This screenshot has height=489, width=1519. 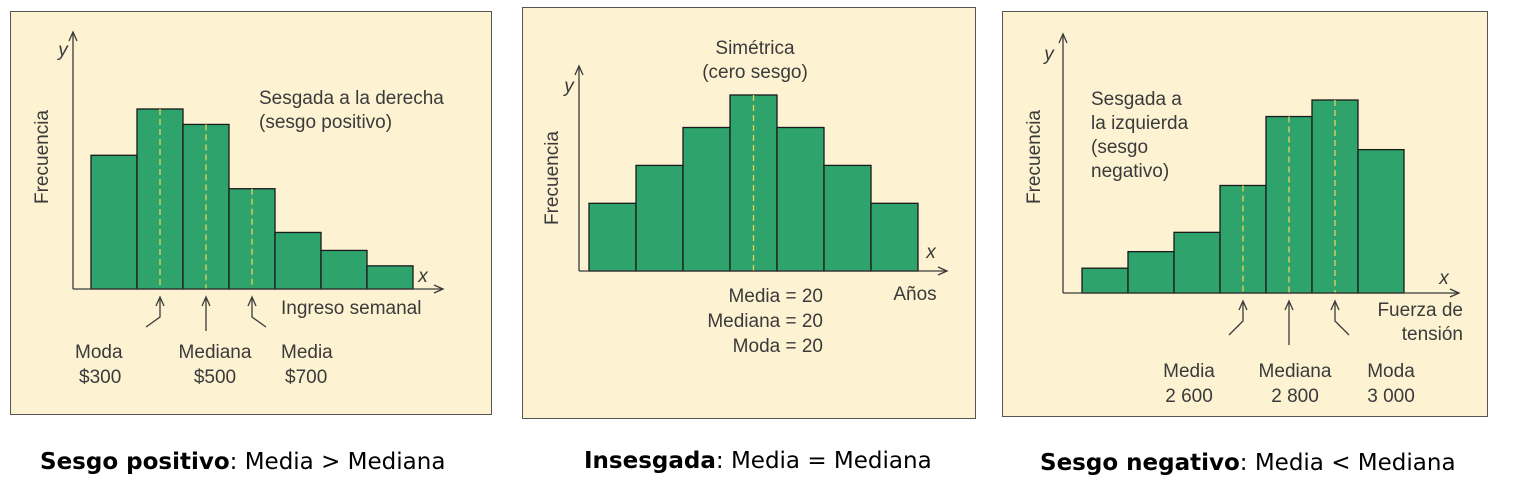 I want to click on center-stat-label: Mediana = 20, so click(x=765, y=321).